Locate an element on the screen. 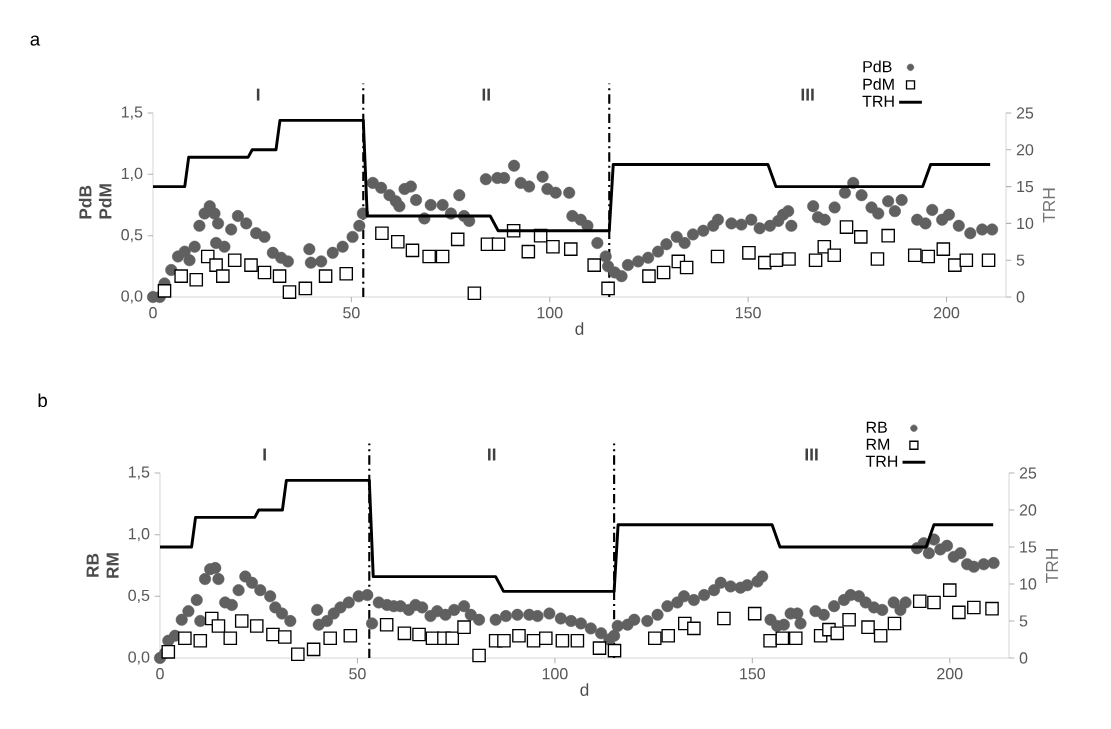 The width and height of the screenshot is (1111, 729). y2-tick-label: 25 is located at coordinates (1025, 113).